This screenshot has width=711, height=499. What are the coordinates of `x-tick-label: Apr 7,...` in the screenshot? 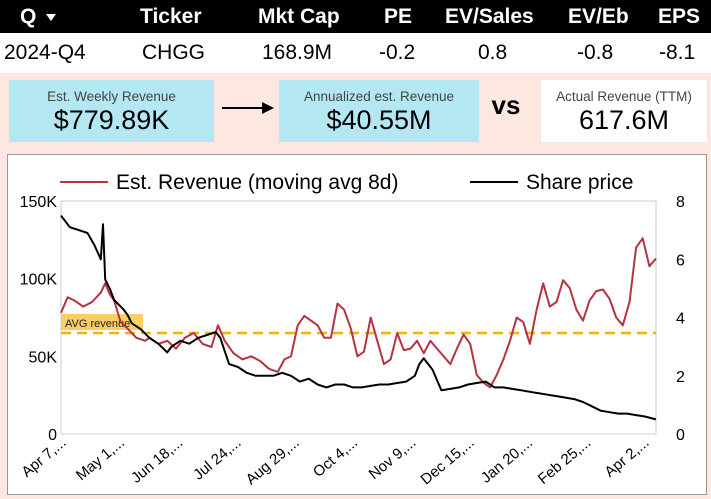 It's located at (43, 457).